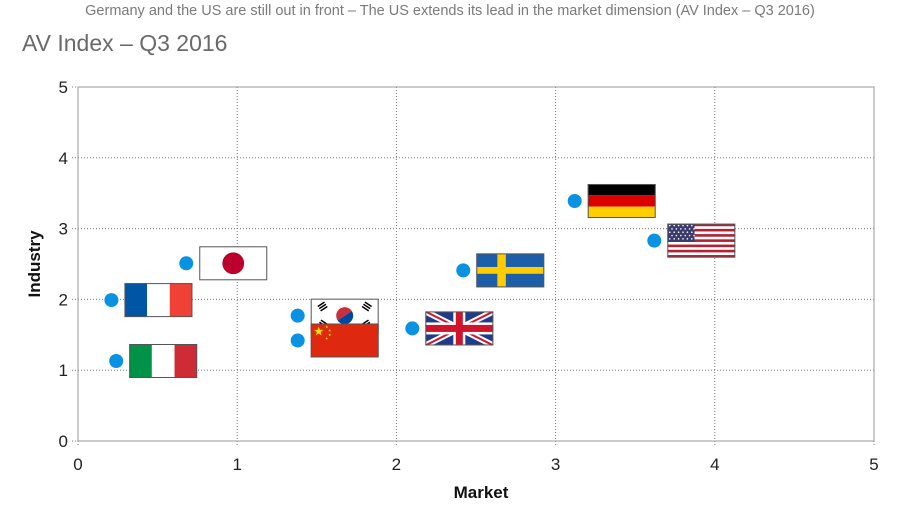 The width and height of the screenshot is (900, 506). I want to click on germany-flag, so click(621, 200).